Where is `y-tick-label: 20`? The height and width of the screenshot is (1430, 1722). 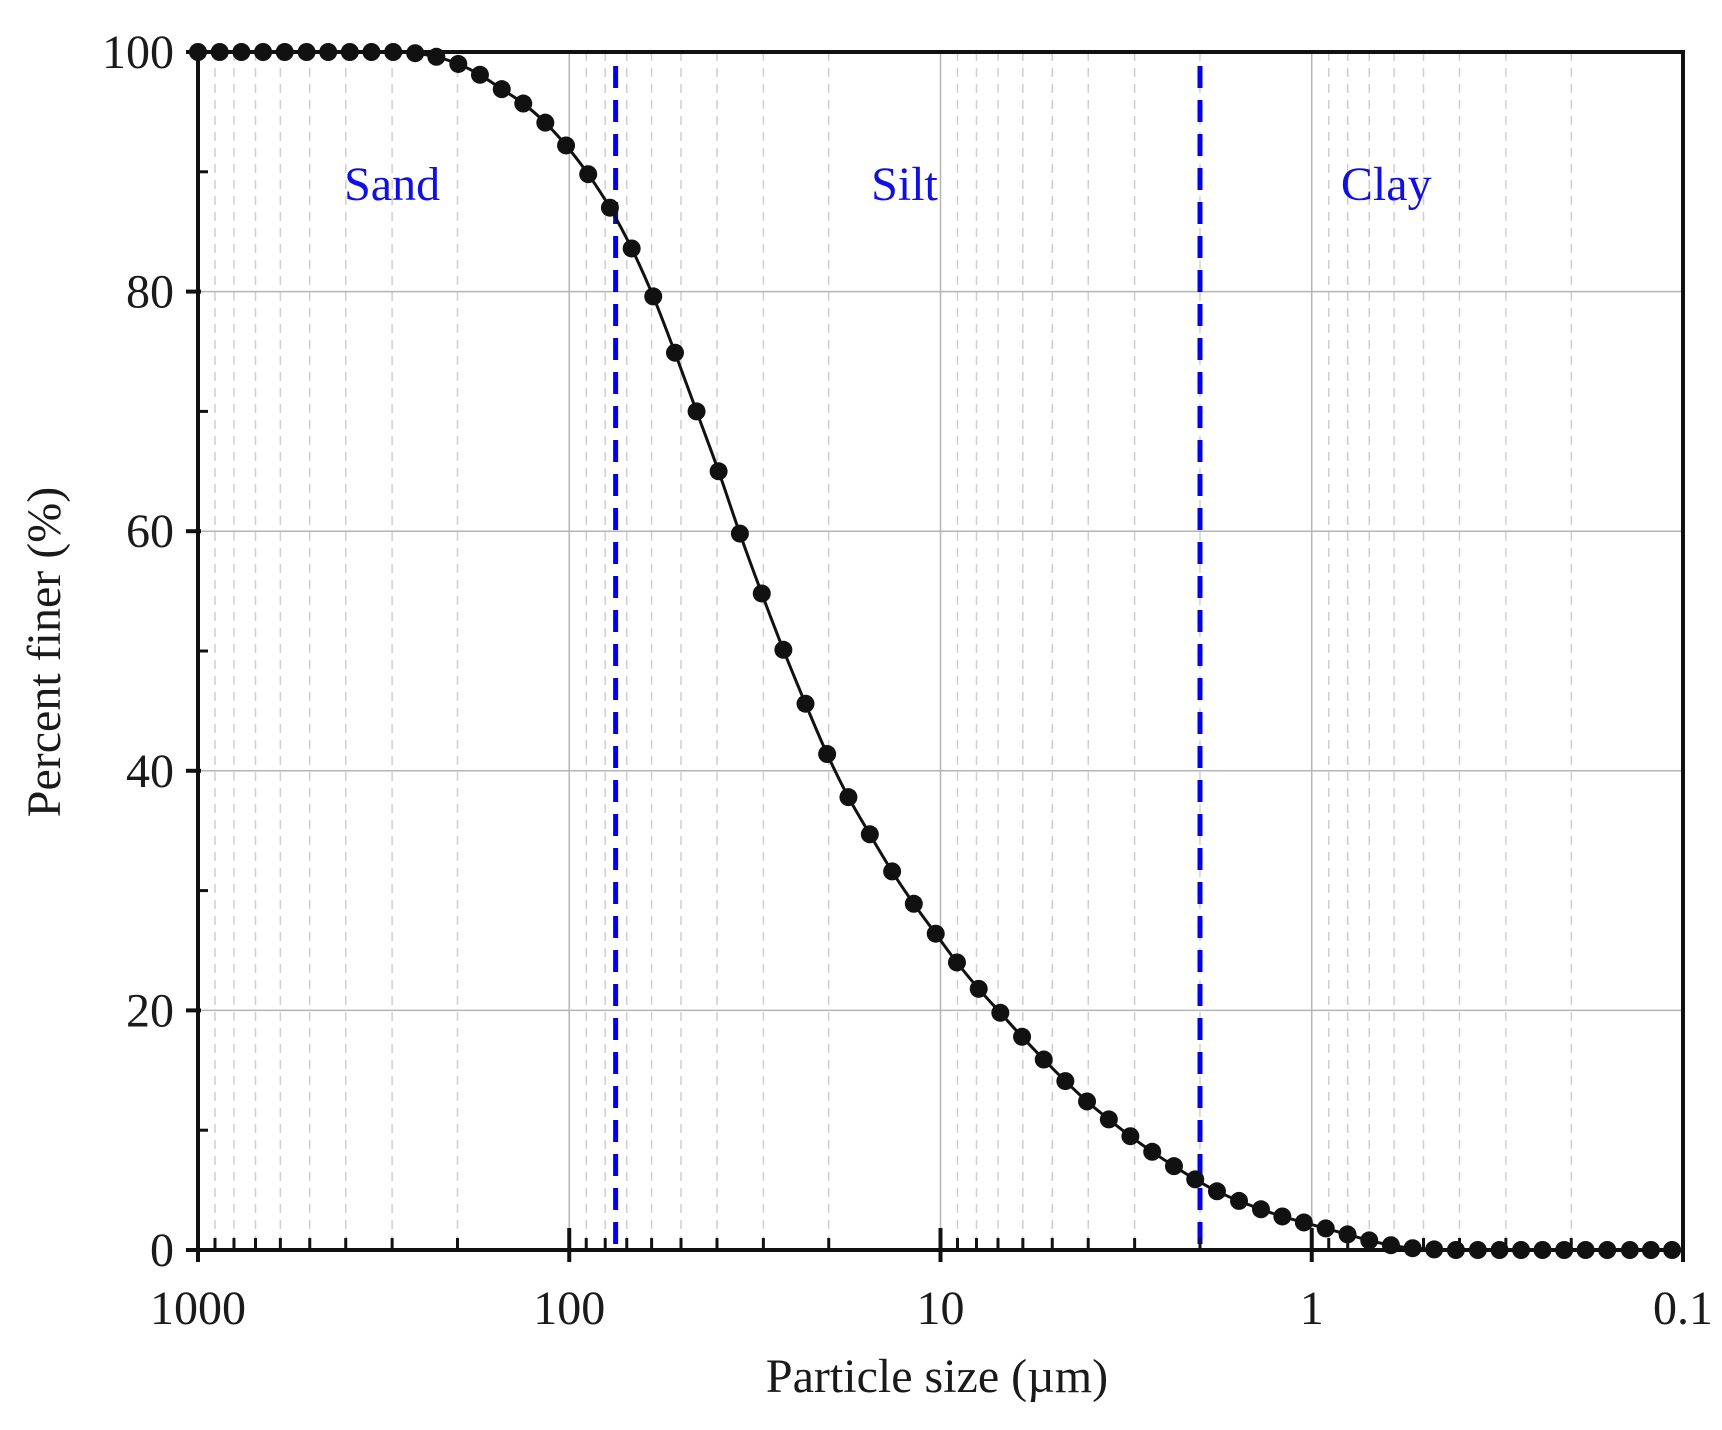
y-tick-label: 20 is located at coordinates (150, 1010).